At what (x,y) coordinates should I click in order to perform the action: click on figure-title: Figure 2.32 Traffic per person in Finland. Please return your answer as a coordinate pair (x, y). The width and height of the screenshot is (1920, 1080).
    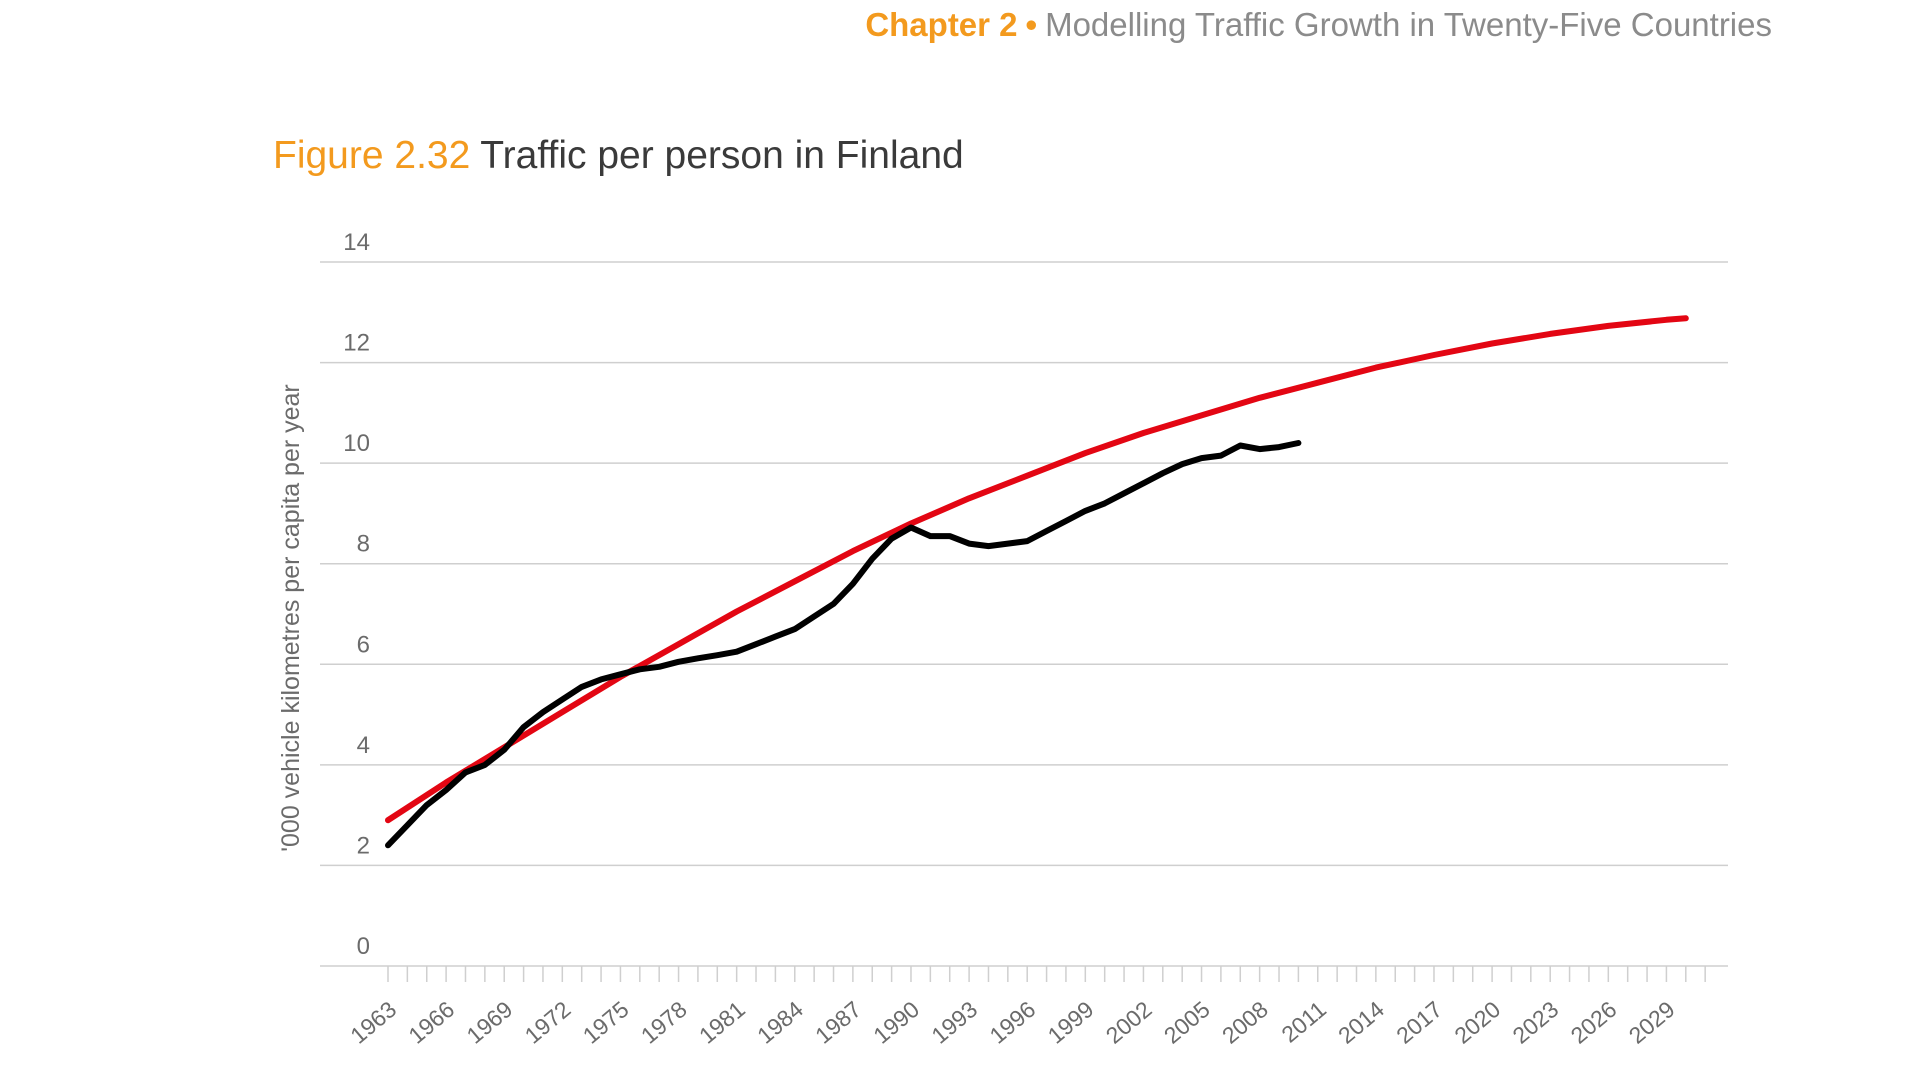
    Looking at the image, I should click on (618, 156).